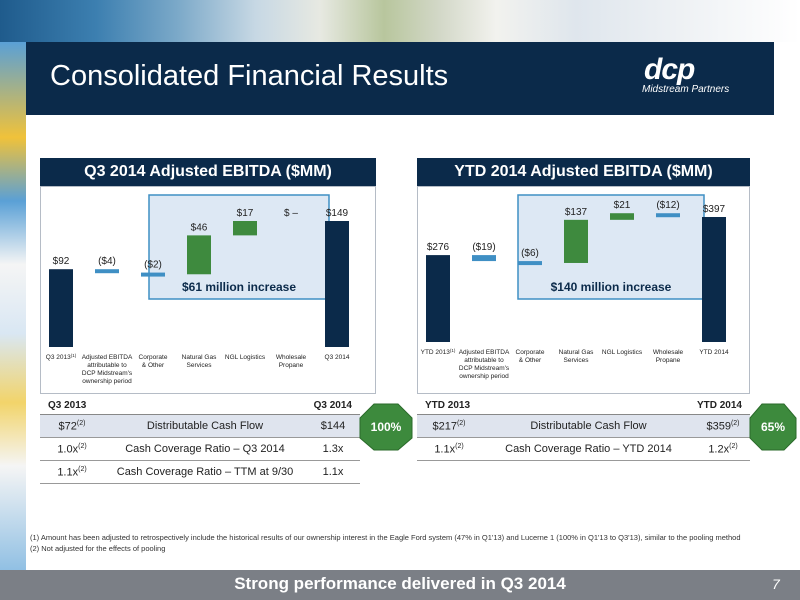 Image resolution: width=800 pixels, height=600 pixels. Describe the element at coordinates (448, 405) in the screenshot. I see `ytd-2013-header: YTD 2013` at that location.